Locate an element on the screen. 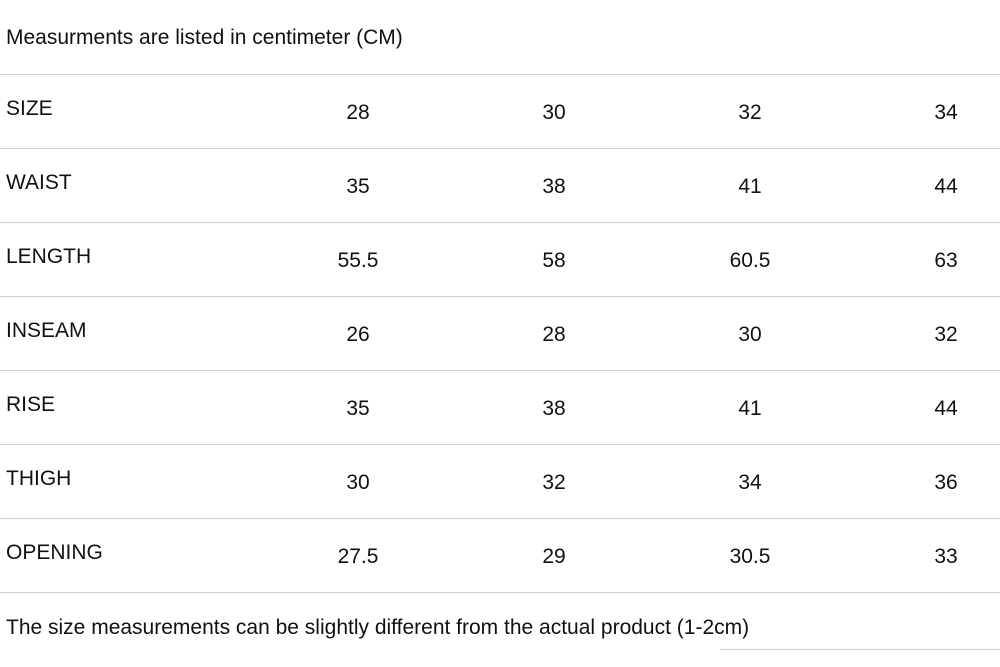  cell-rise-1: 35 is located at coordinates (358, 408).